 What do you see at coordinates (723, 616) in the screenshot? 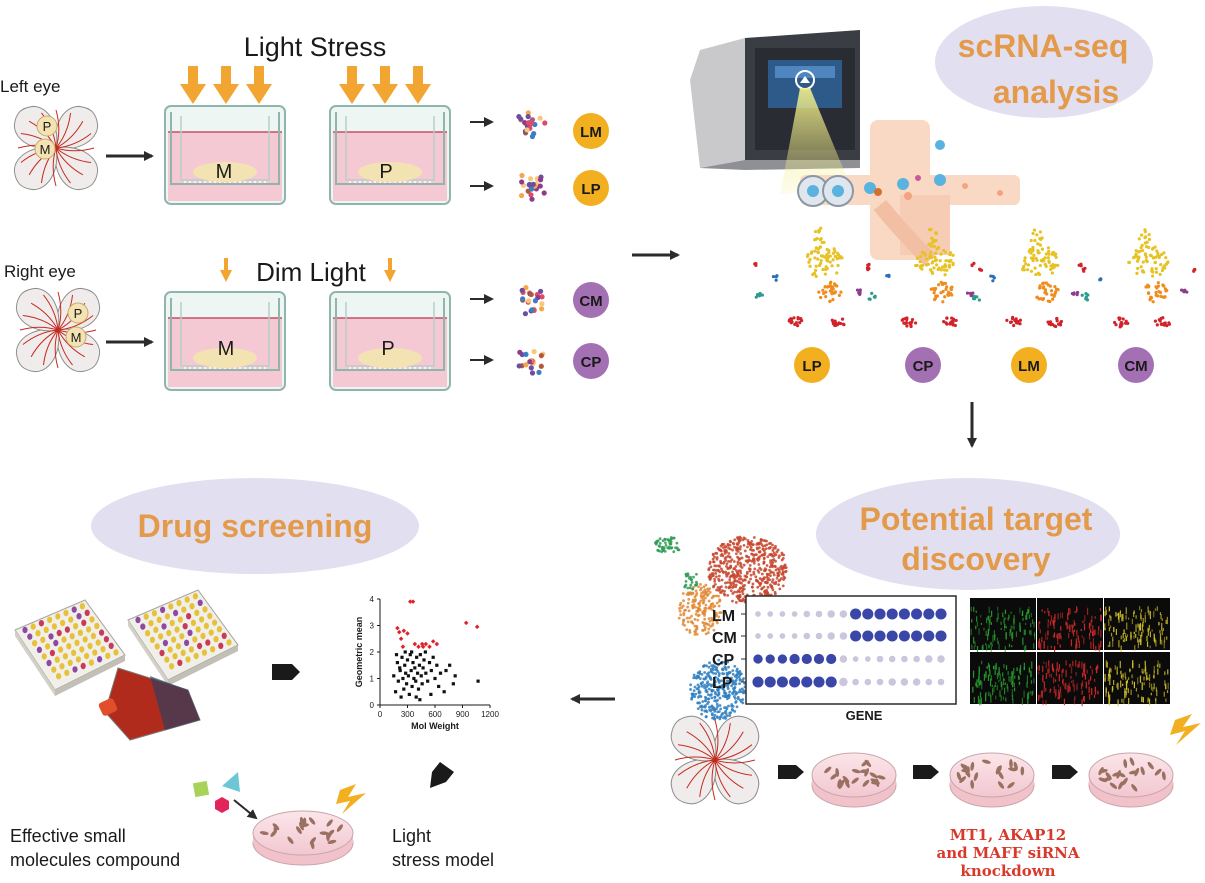
I see `dot-row-lm: LM` at bounding box center [723, 616].